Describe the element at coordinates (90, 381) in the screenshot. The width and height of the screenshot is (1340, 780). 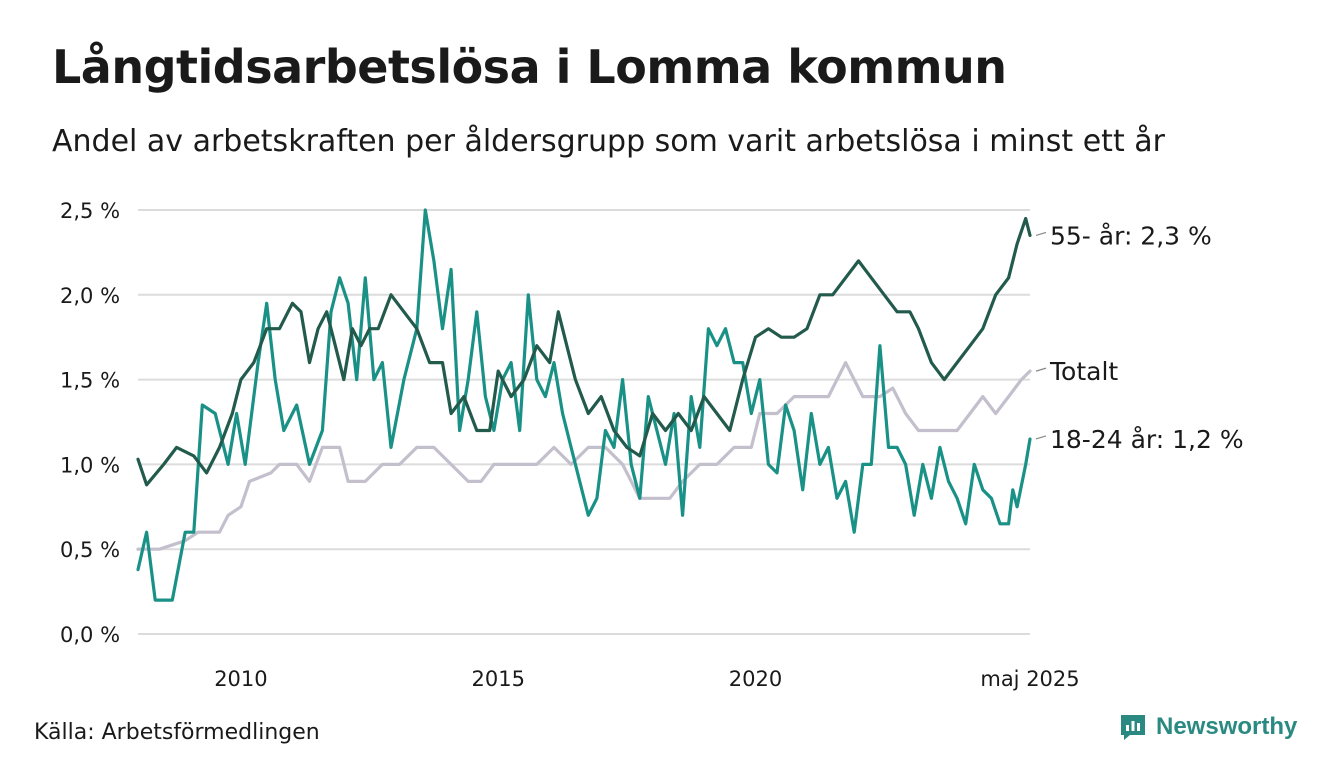
I see `y-tick-label: 1,5 %` at that location.